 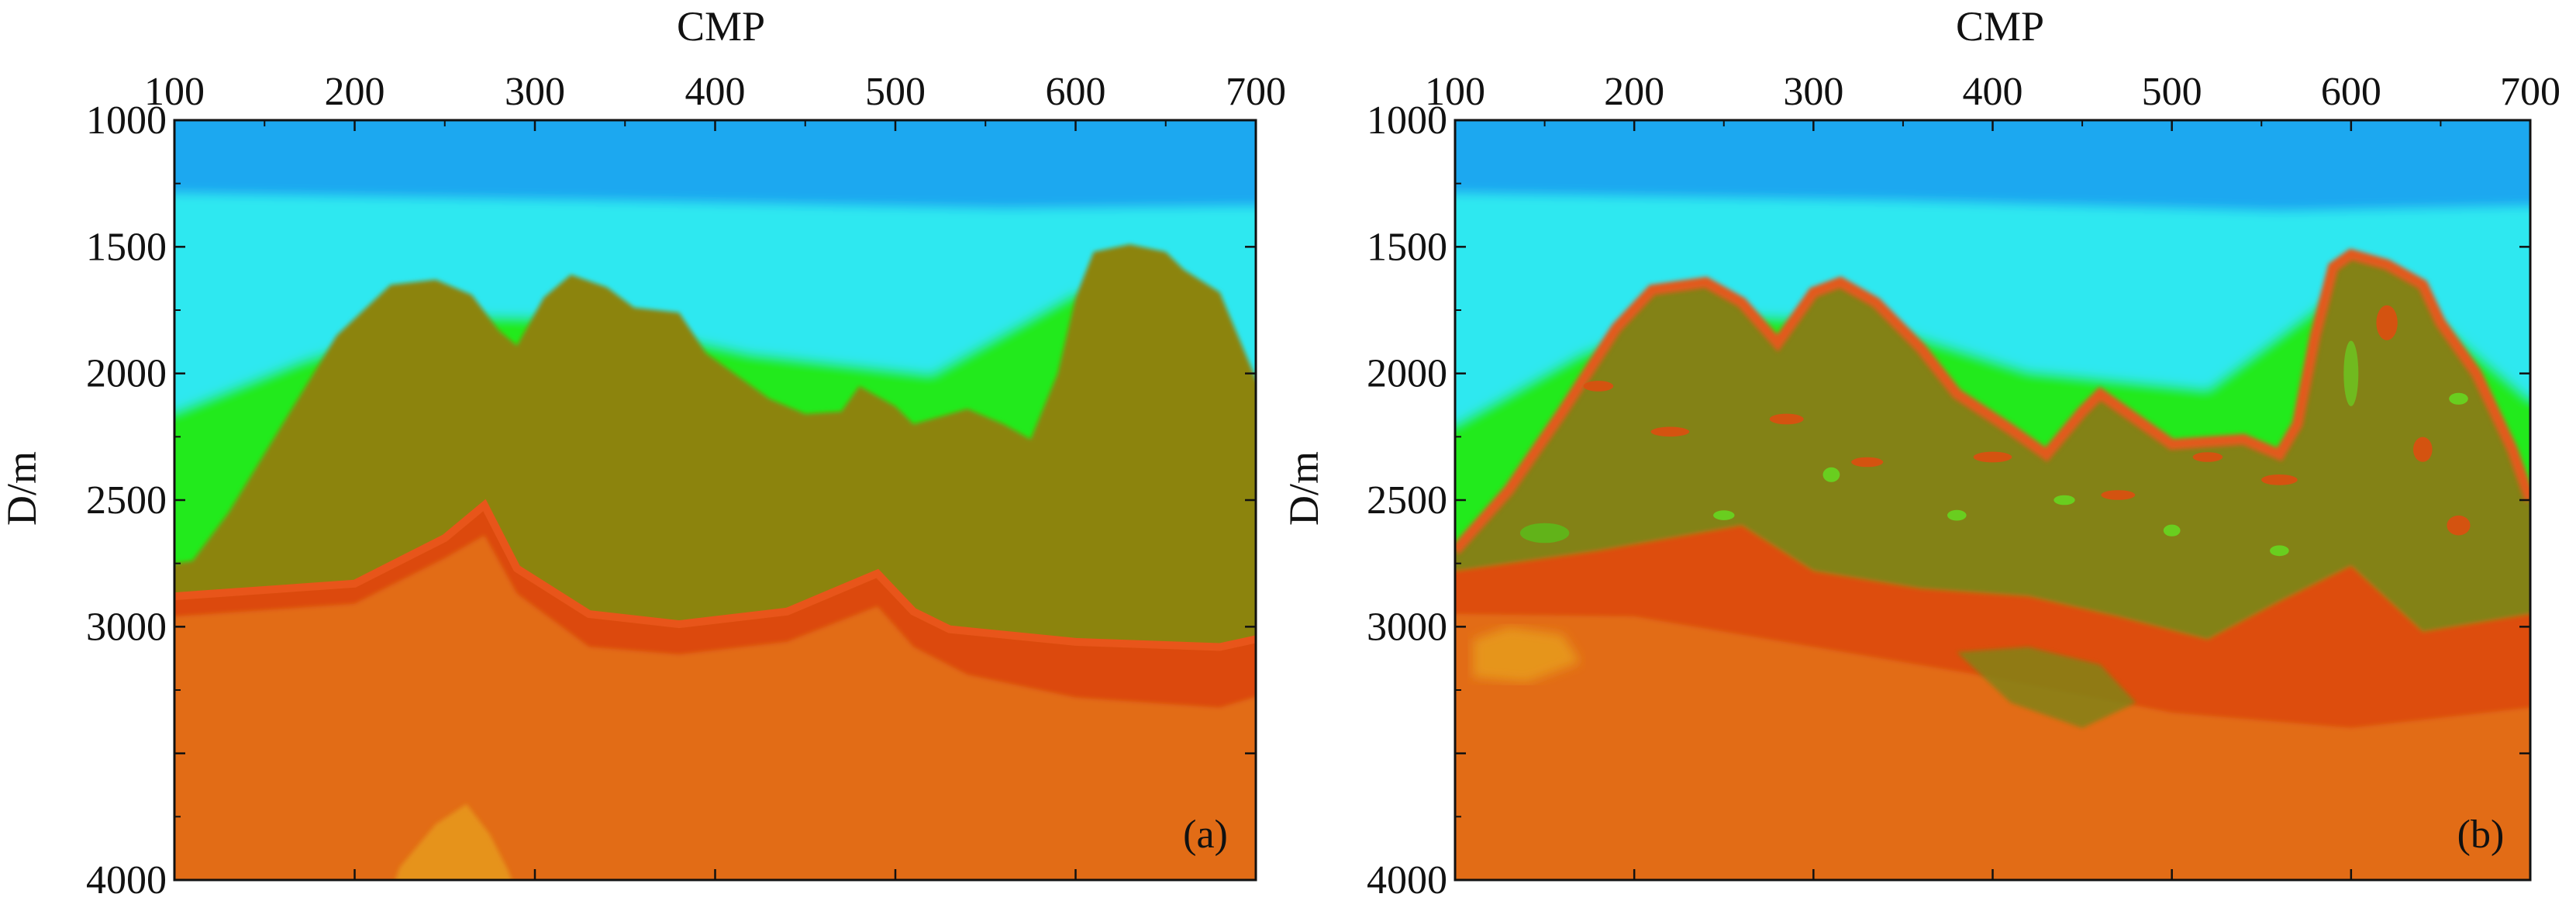 I want to click on salt-base-rim, so click(x=715, y=575).